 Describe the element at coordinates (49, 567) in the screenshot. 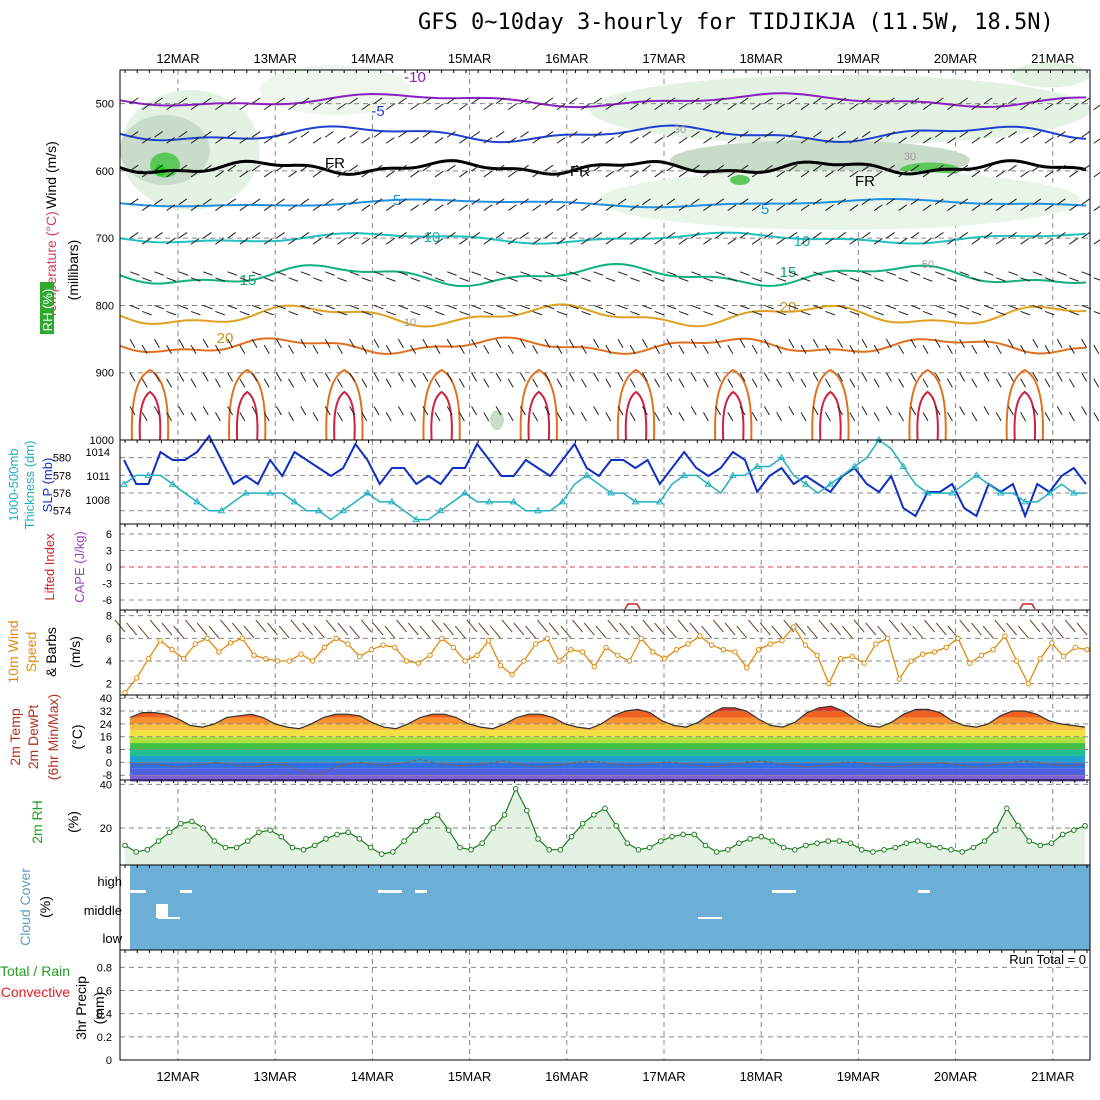

I see `lifted-index-label: Lifted Index` at that location.